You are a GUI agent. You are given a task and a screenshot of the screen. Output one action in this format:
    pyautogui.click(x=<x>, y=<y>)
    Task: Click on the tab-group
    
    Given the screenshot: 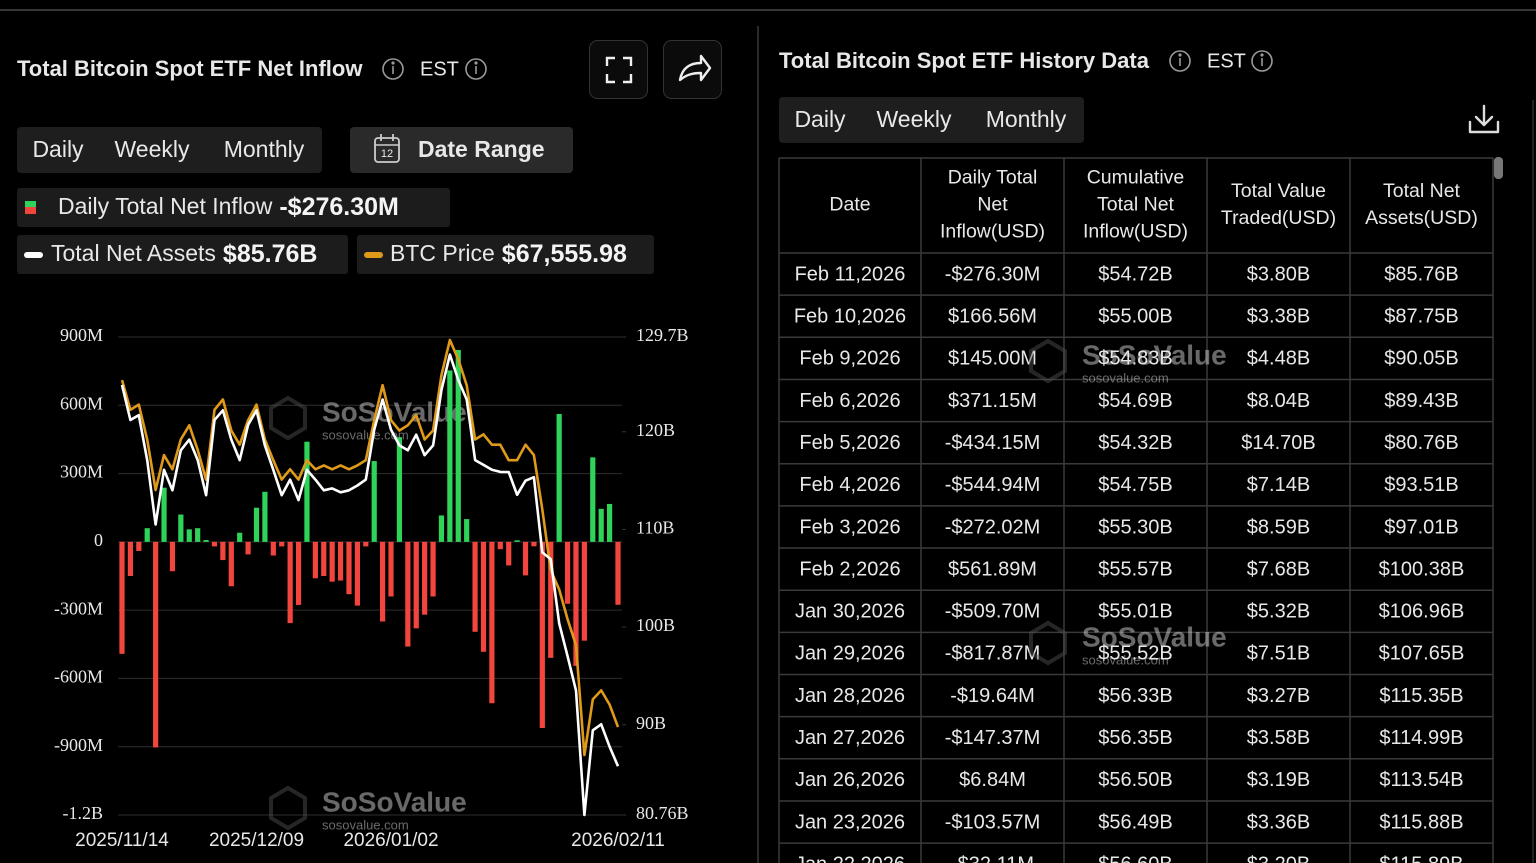 What is the action you would take?
    pyautogui.click(x=931, y=120)
    